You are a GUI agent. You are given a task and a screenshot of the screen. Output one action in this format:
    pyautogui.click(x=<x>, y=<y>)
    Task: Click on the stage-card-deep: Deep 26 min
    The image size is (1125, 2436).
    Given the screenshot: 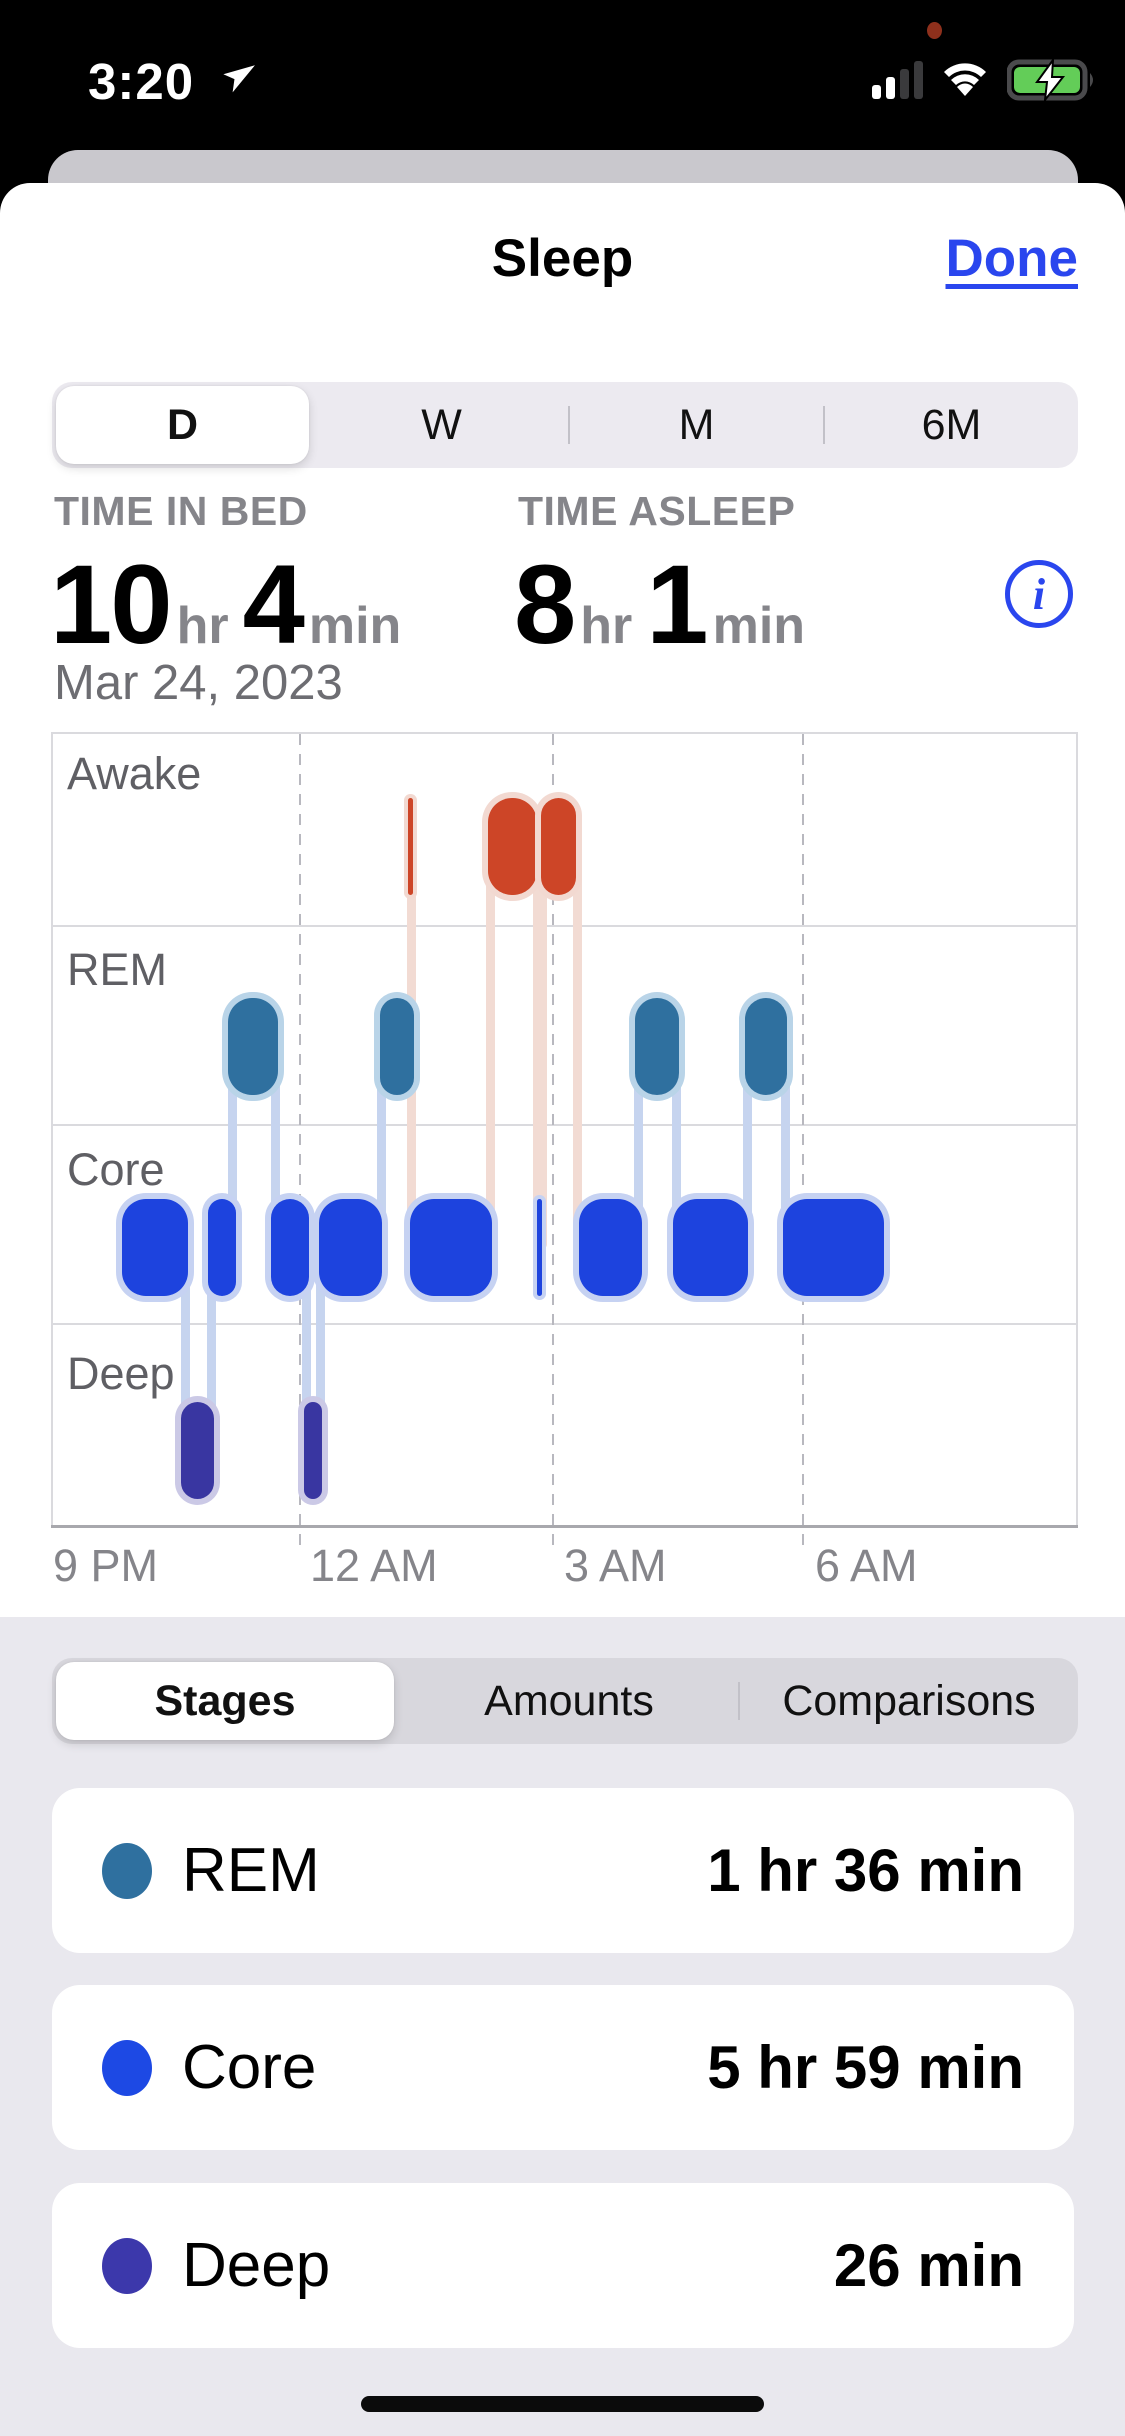 What is the action you would take?
    pyautogui.click(x=563, y=2265)
    